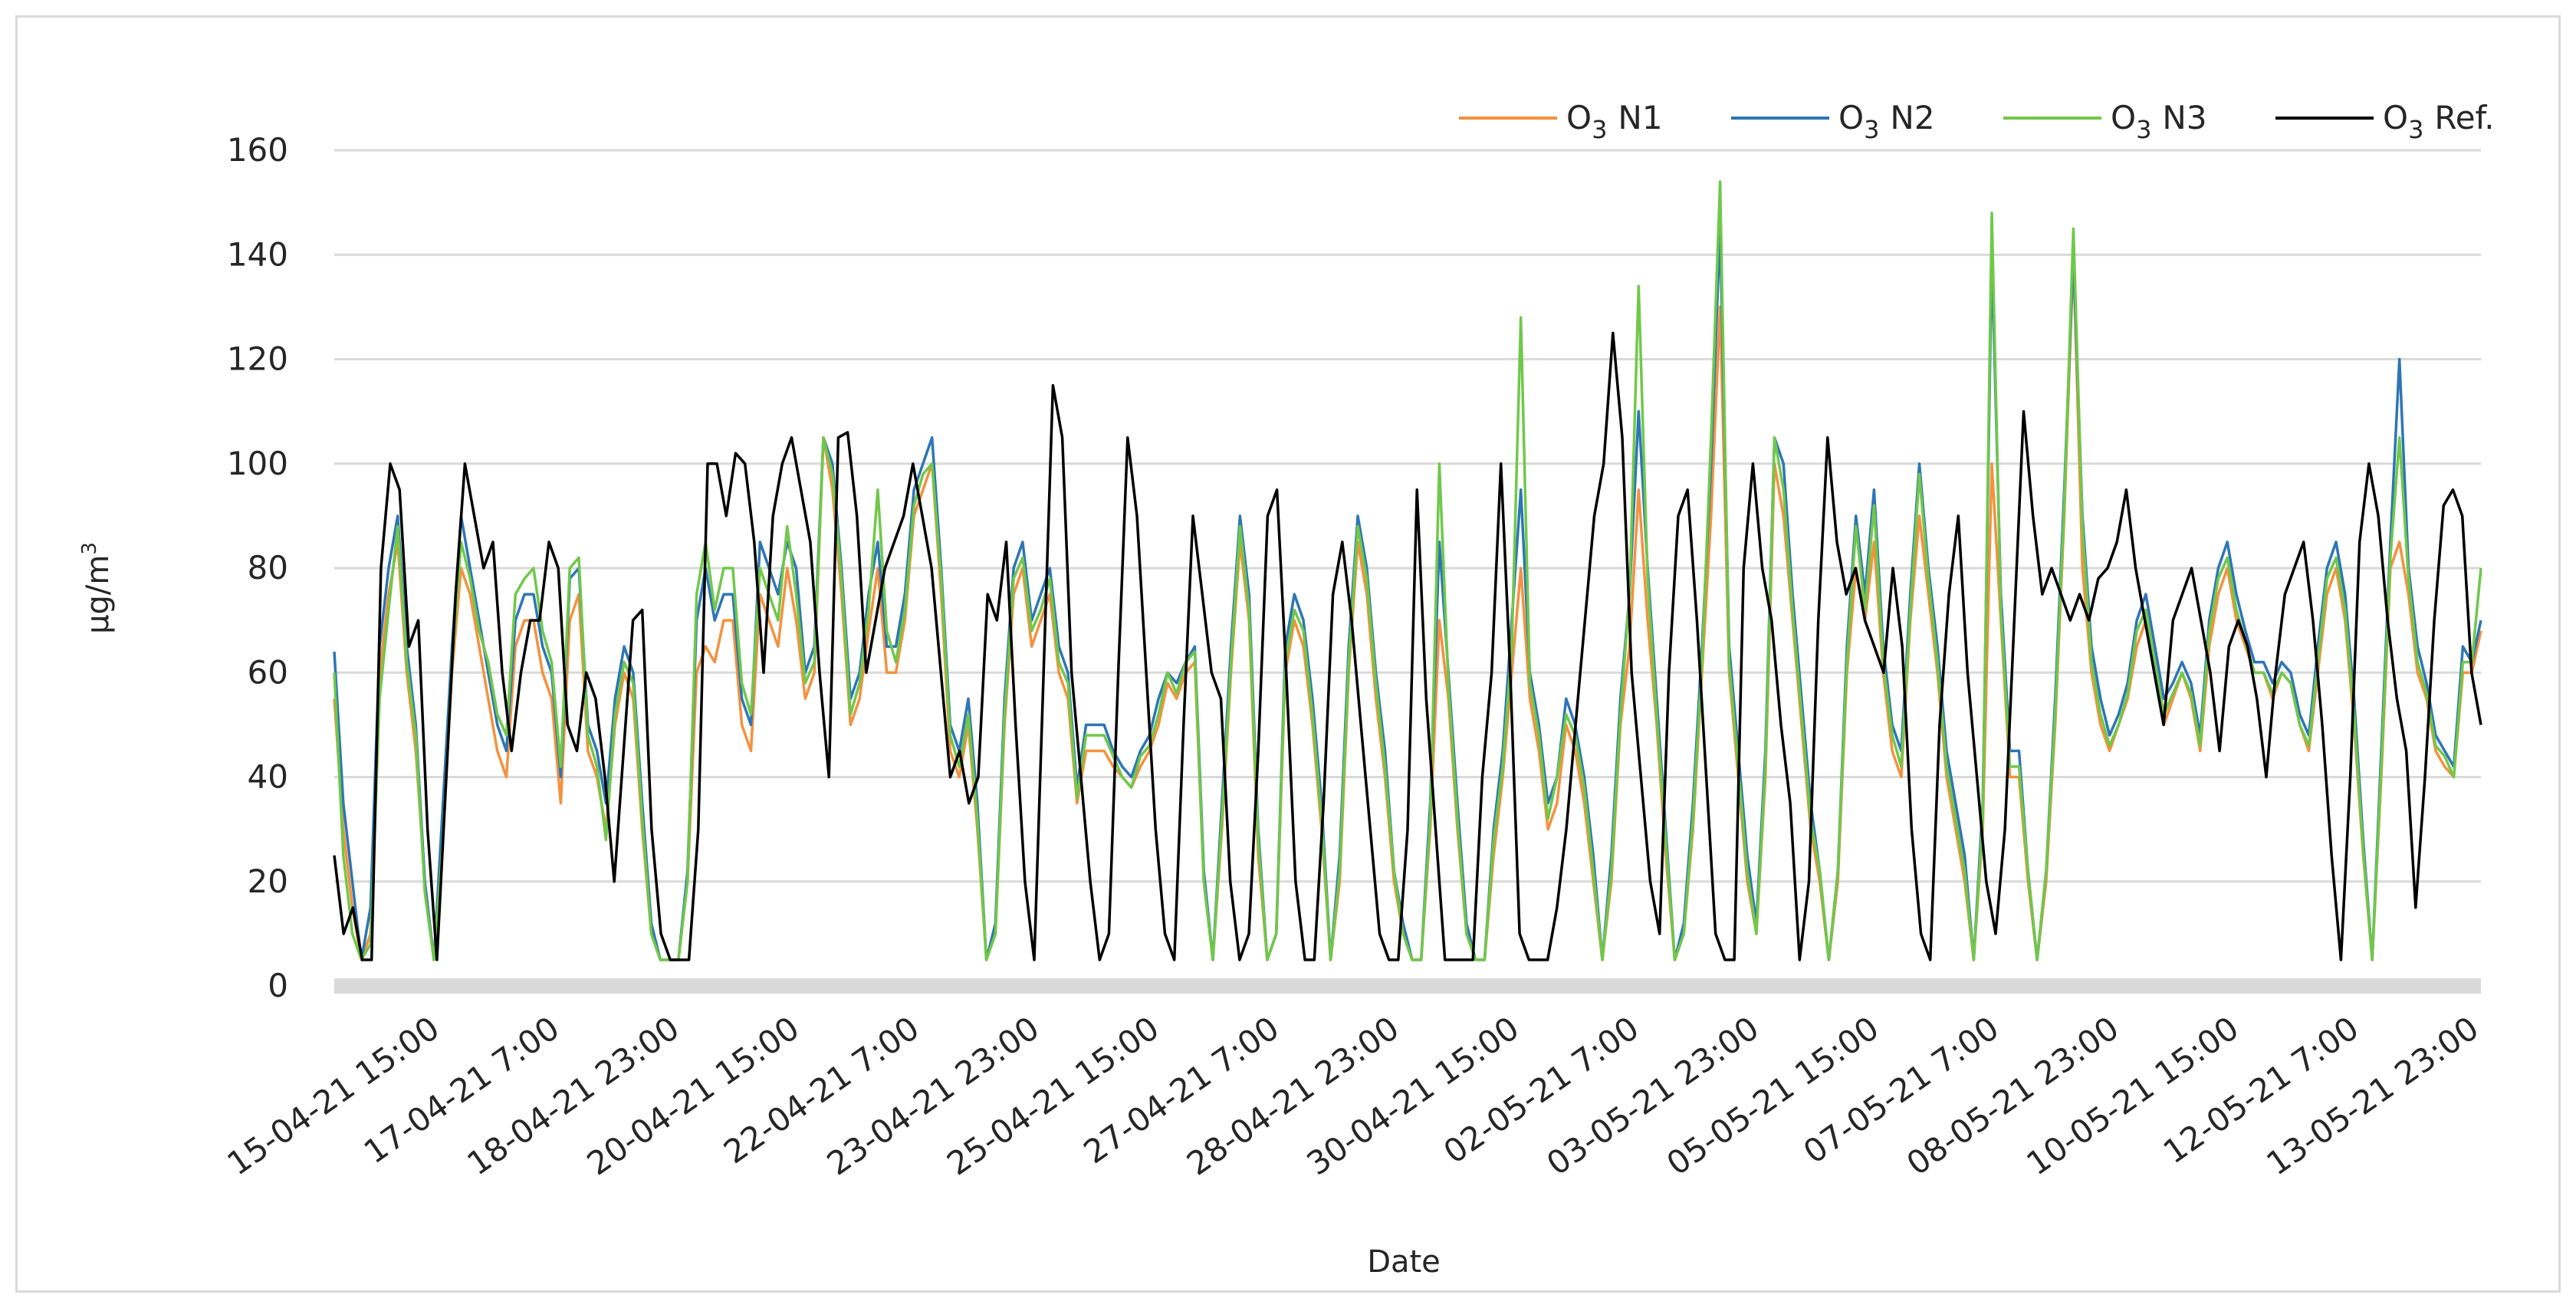 This screenshot has width=2576, height=1308. What do you see at coordinates (1182, 1090) in the screenshot?
I see `x-tick-label: 27-04-21 7:00` at bounding box center [1182, 1090].